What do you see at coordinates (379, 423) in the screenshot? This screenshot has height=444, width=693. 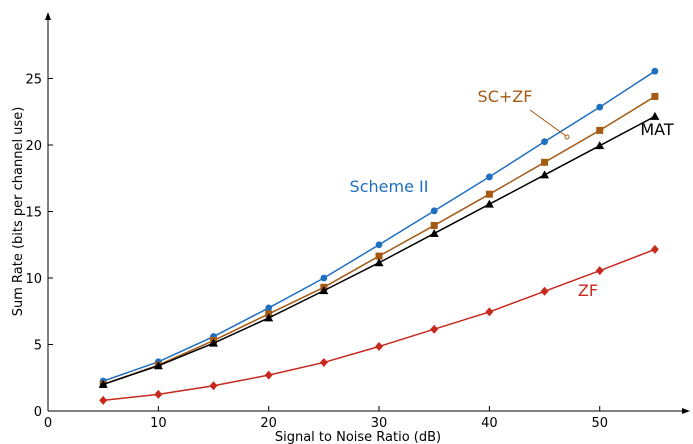 I see `x-tick-label: 30` at bounding box center [379, 423].